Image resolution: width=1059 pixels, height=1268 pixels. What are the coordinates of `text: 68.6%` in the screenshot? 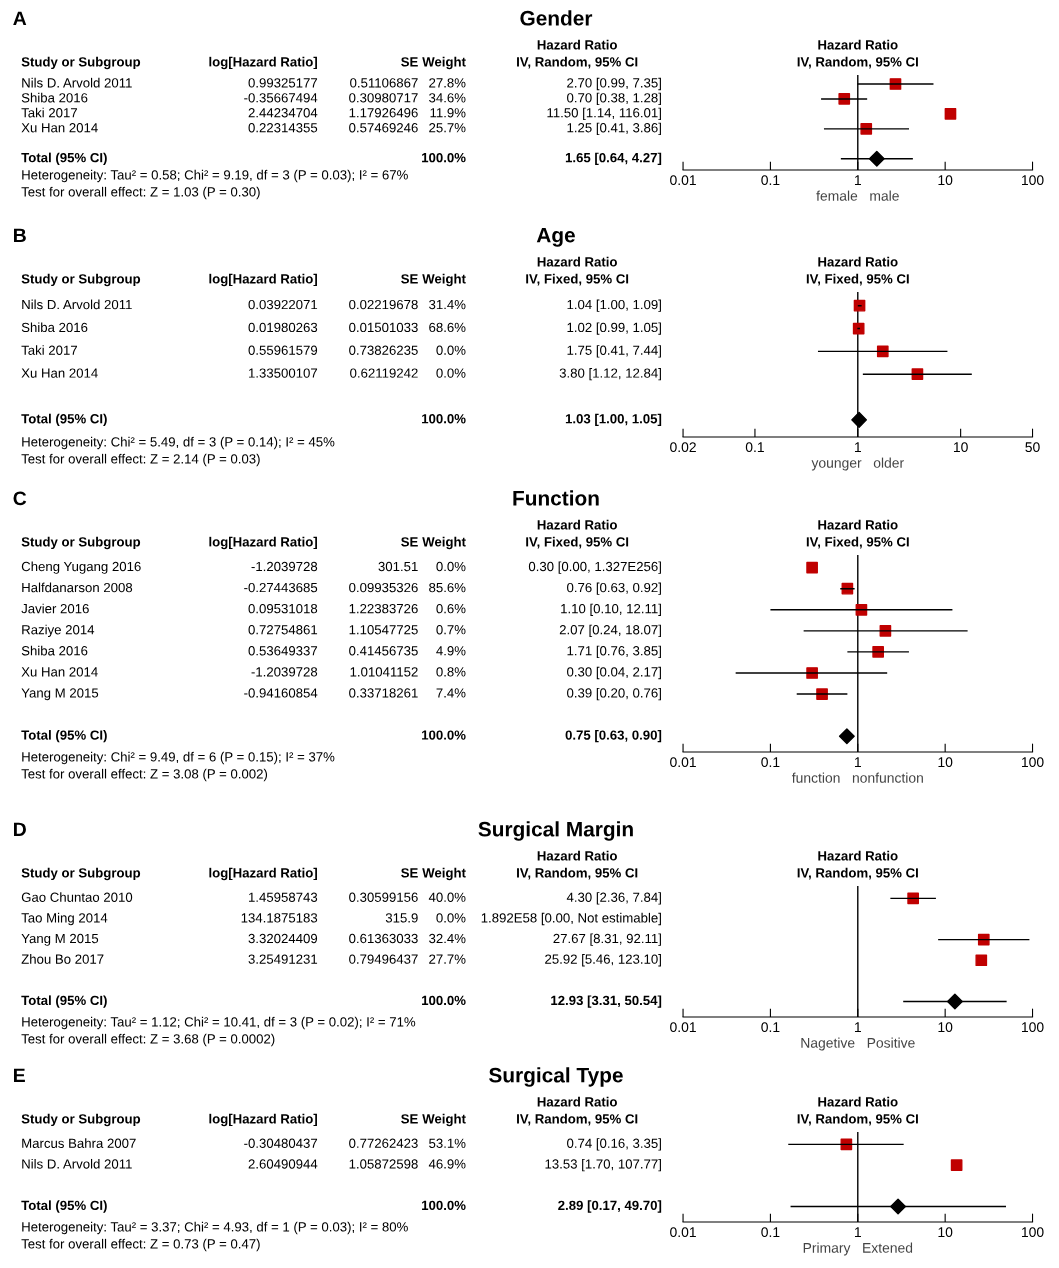 It's located at (447, 327).